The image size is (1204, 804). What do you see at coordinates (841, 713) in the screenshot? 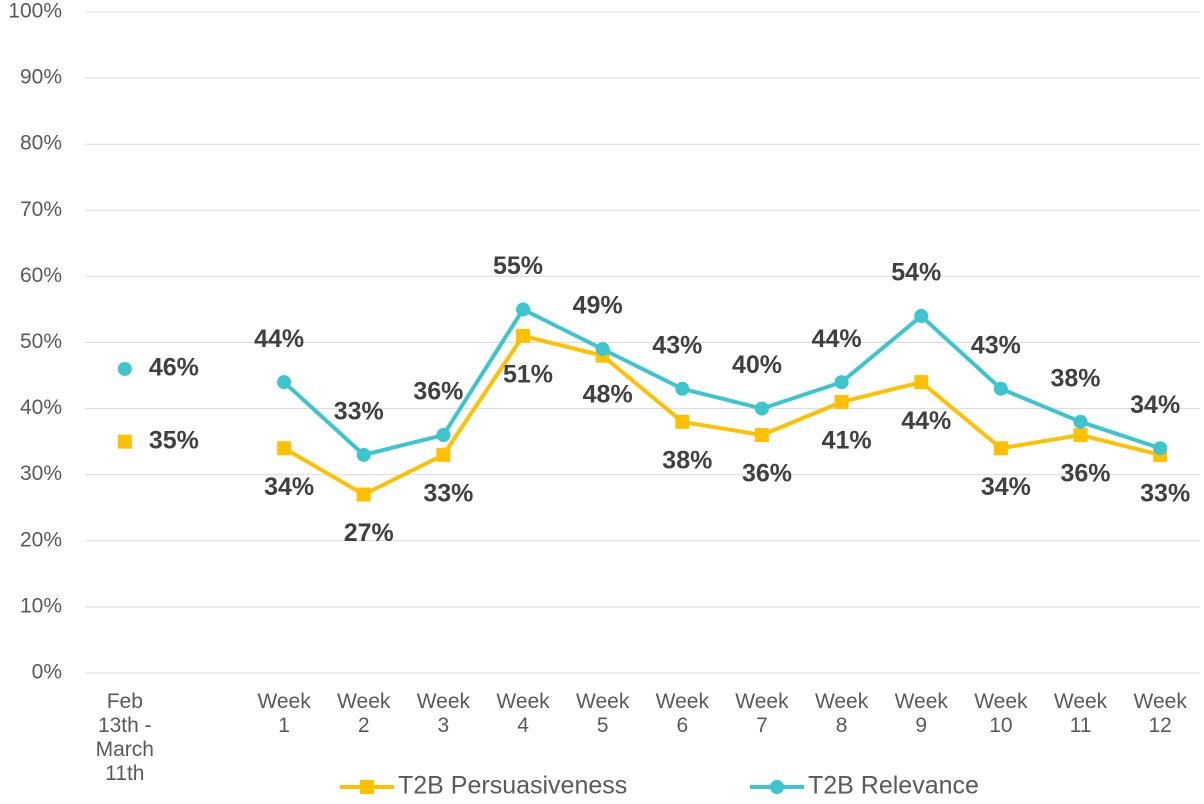
I see `x-tick-label: Week 8` at bounding box center [841, 713].